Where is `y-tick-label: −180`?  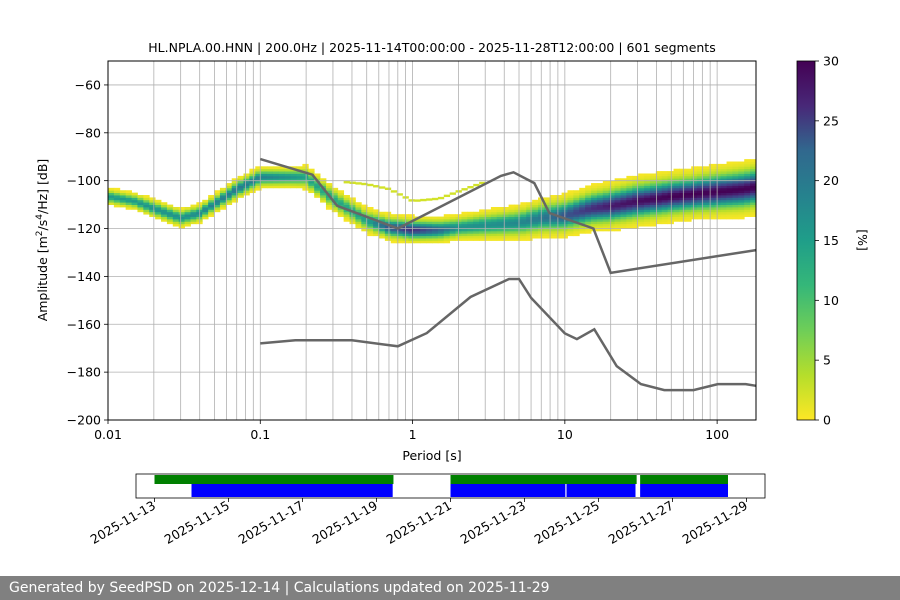 y-tick-label: −180 is located at coordinates (84, 372).